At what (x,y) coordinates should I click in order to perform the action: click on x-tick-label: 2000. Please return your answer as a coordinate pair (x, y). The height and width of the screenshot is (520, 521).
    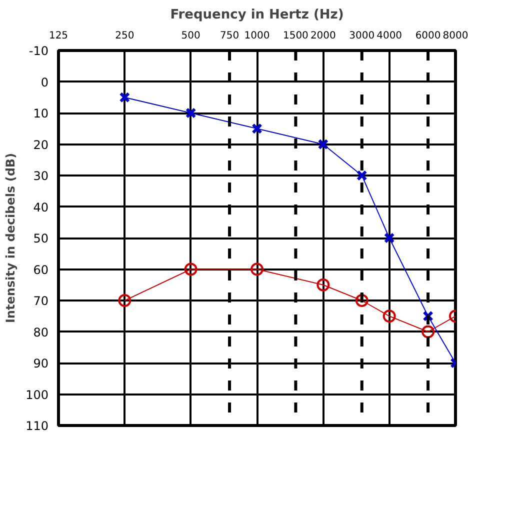
    Looking at the image, I should click on (323, 36).